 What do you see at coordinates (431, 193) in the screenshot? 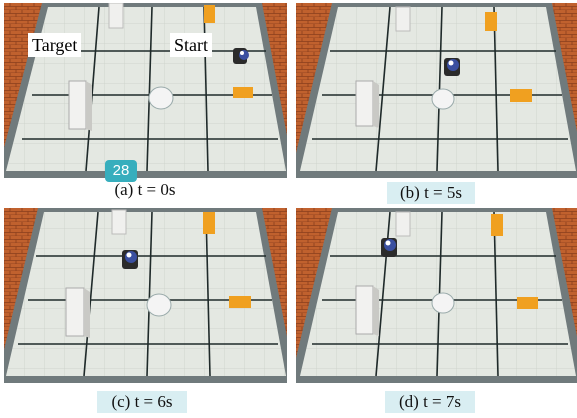
I see `caption-b: (b) t = 5s` at bounding box center [431, 193].